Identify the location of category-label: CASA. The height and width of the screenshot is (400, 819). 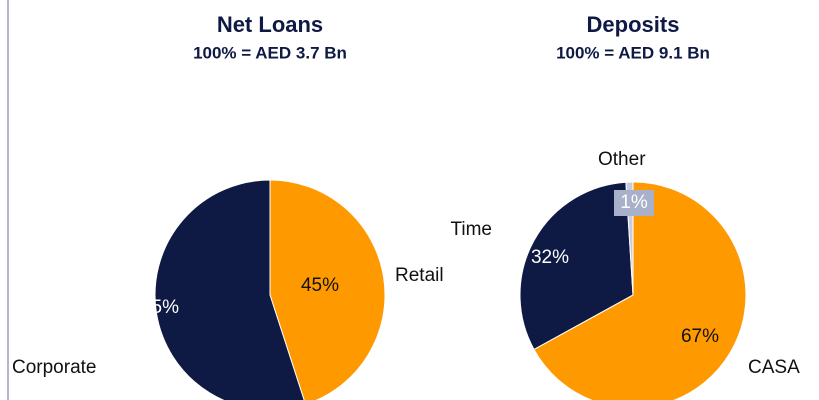
(774, 367).